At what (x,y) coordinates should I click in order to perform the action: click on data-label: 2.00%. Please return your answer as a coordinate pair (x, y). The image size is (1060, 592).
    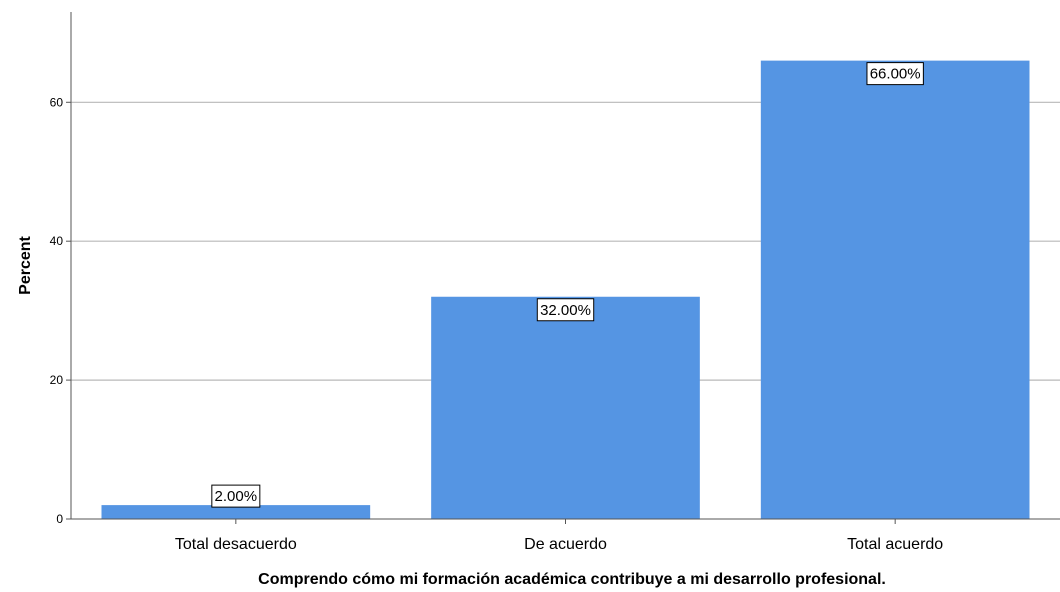
    Looking at the image, I should click on (236, 496).